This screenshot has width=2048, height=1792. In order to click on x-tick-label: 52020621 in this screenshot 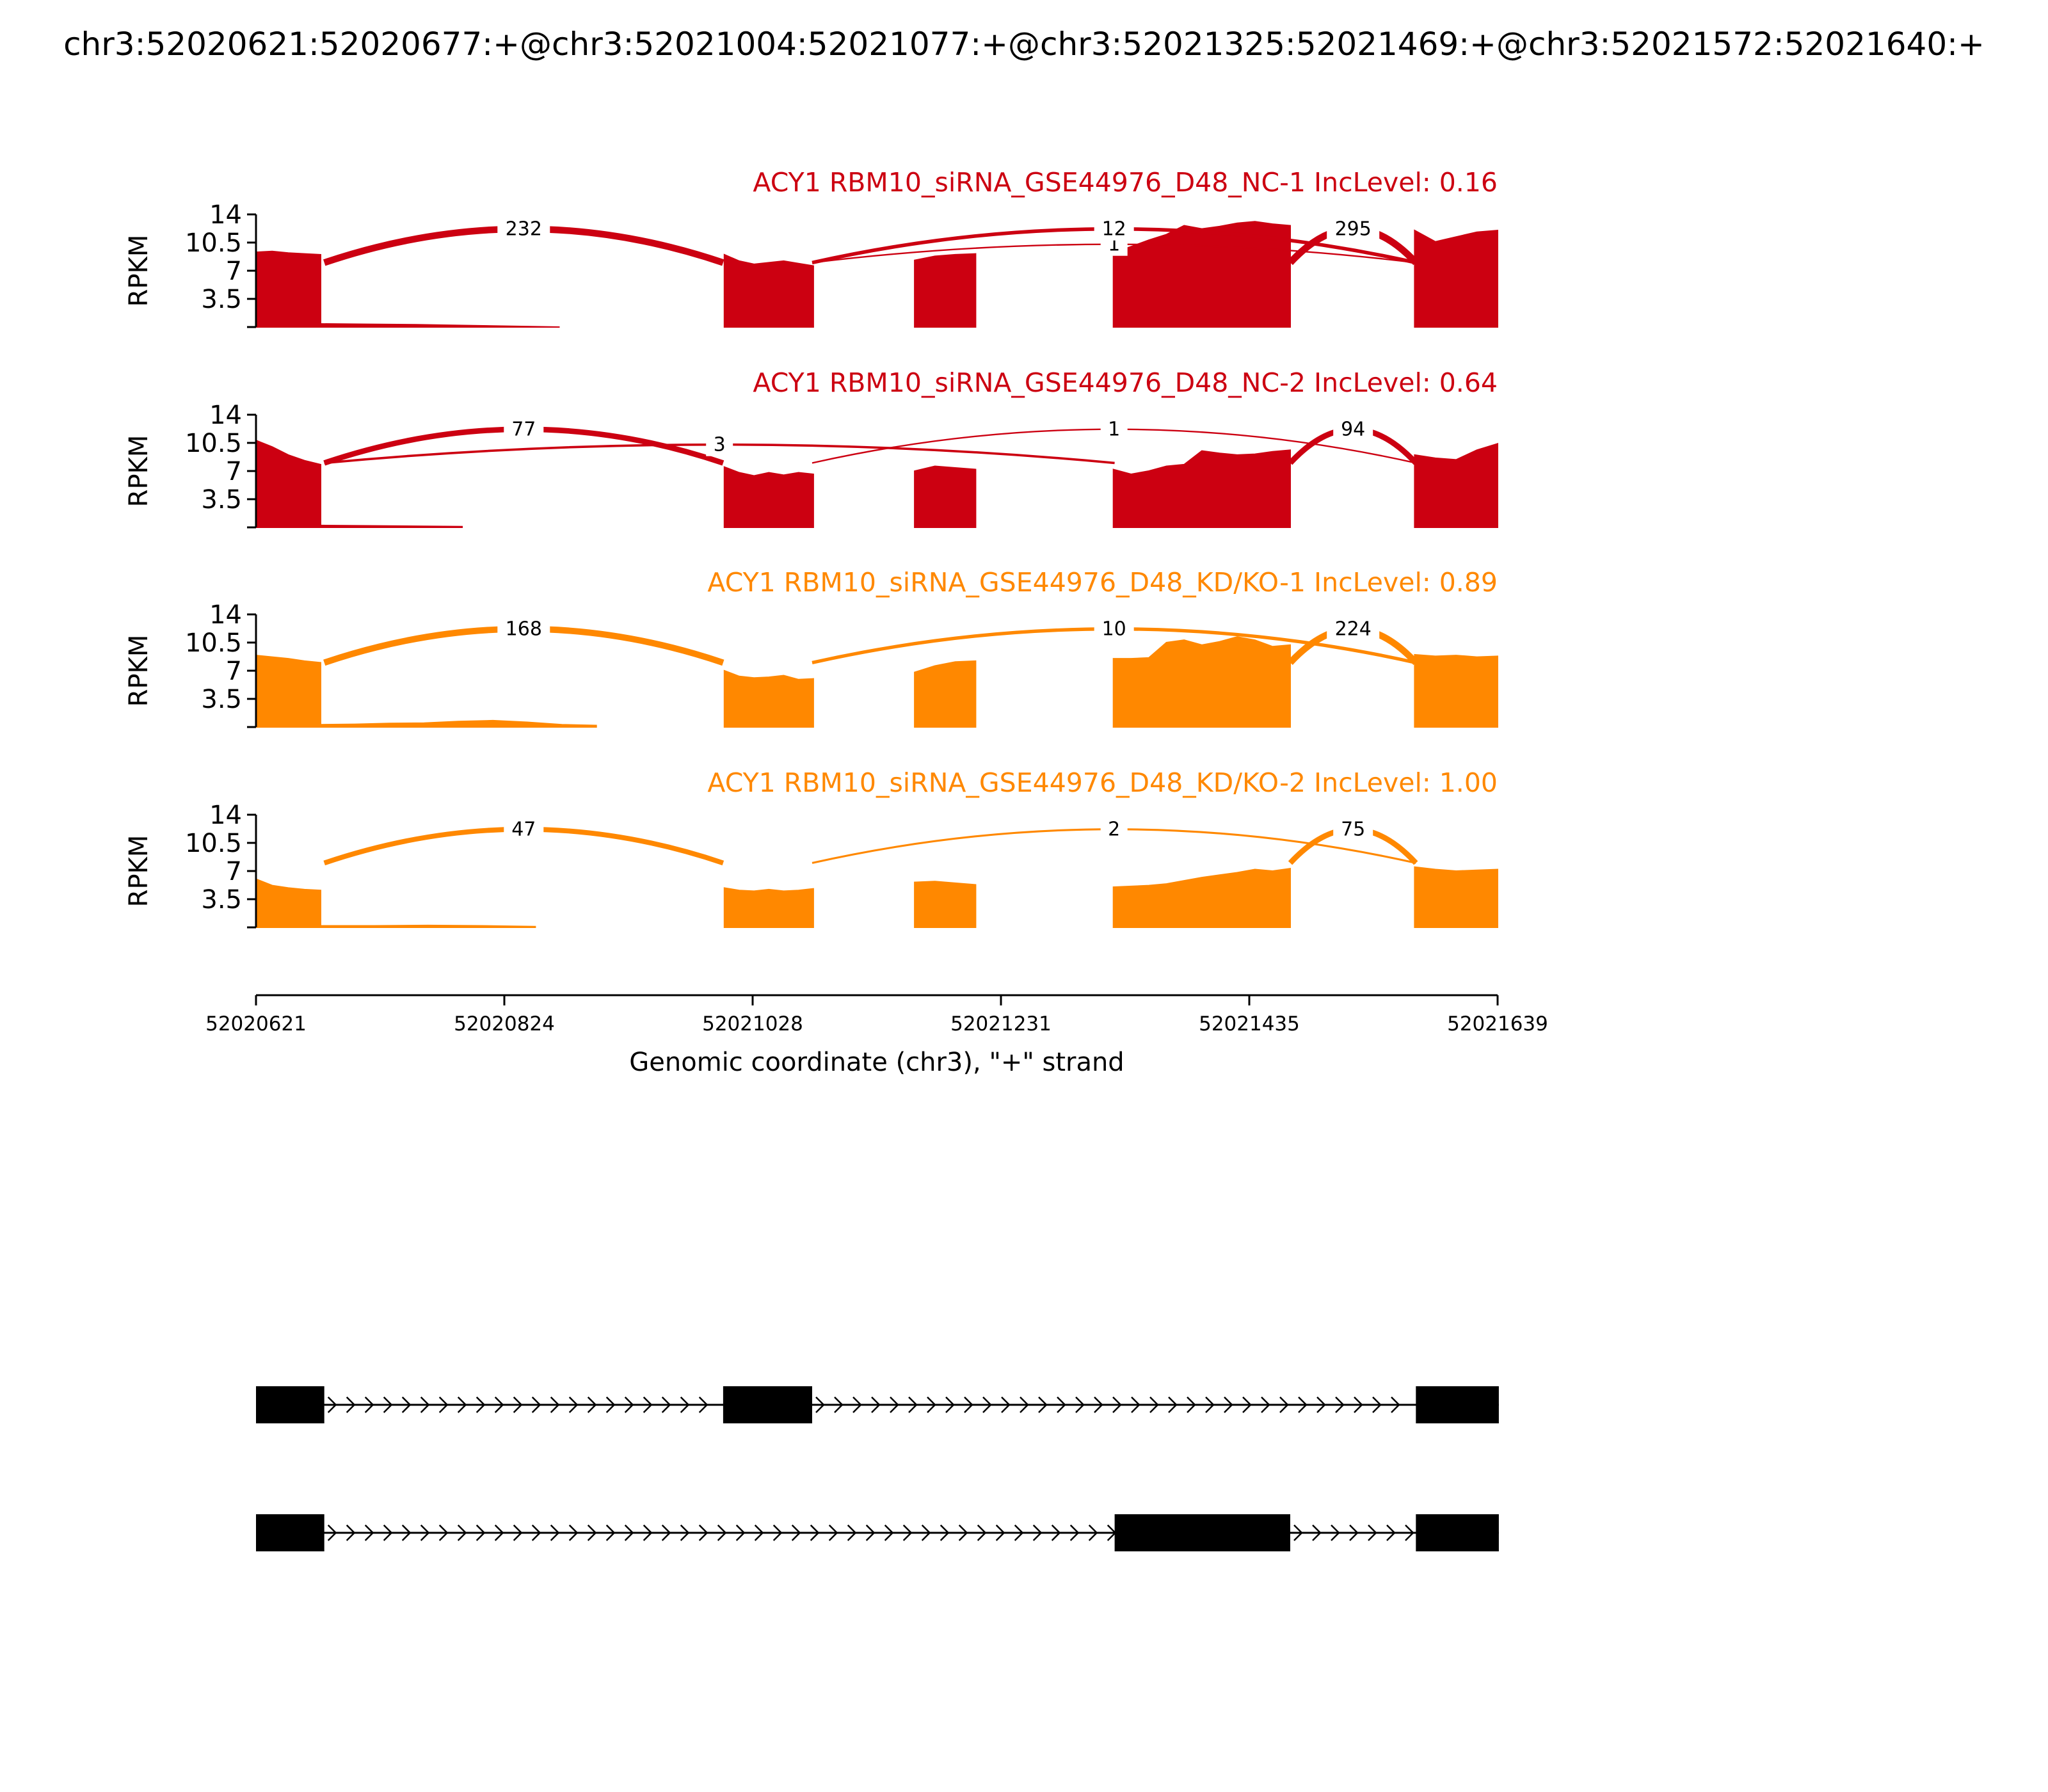, I will do `click(256, 1024)`.